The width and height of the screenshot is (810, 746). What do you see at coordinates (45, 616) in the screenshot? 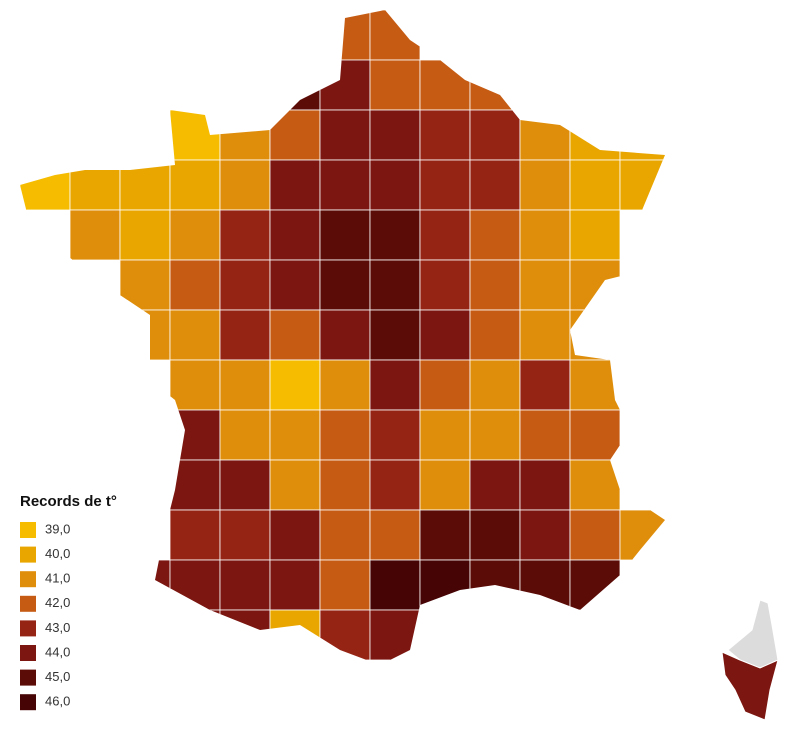
I see `legend: 39,0 40,0 41,0 42,0 43,0 44,0 45,0 46,0` at bounding box center [45, 616].